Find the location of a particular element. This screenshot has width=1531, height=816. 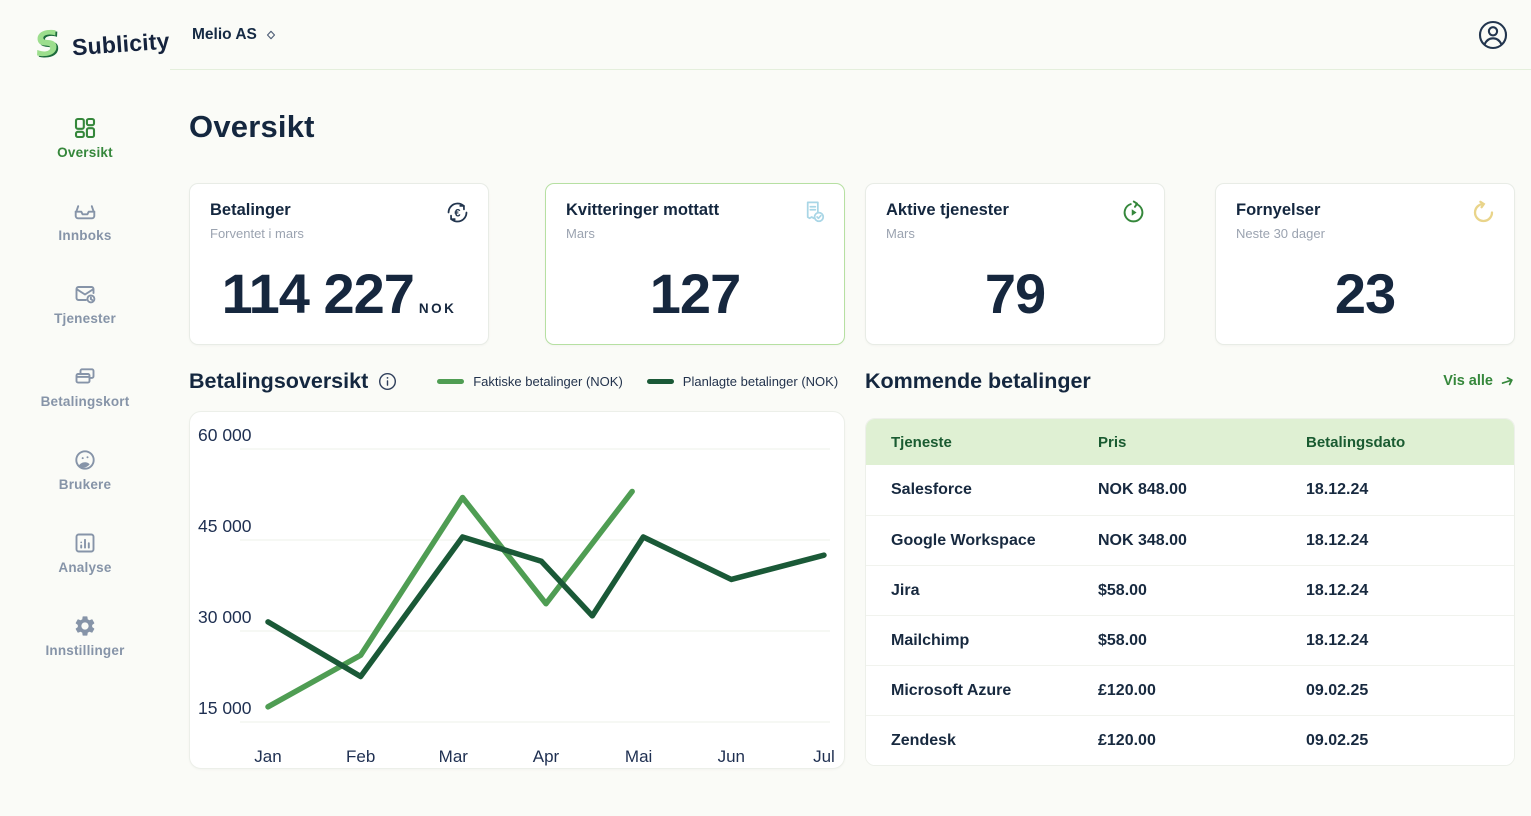

legend-item-1: Faktiske betalinger (NOK) is located at coordinates (530, 381).